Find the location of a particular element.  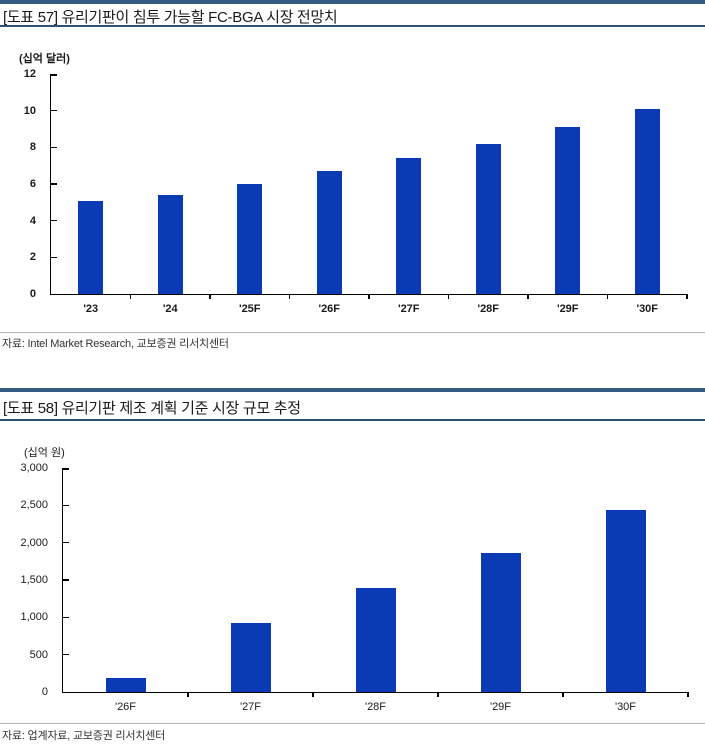

y-tick-label: 10 is located at coordinates (29, 110).